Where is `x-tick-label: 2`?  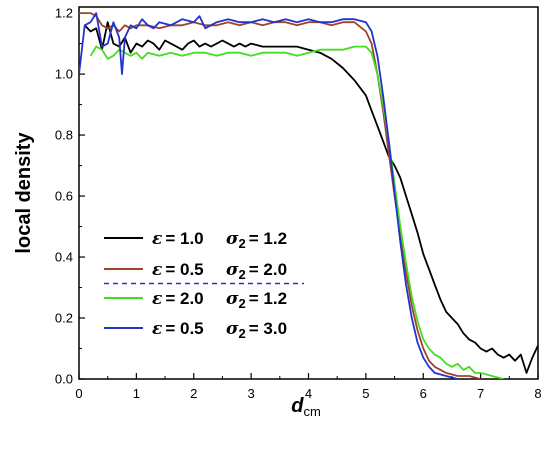 x-tick-label: 2 is located at coordinates (193, 393).